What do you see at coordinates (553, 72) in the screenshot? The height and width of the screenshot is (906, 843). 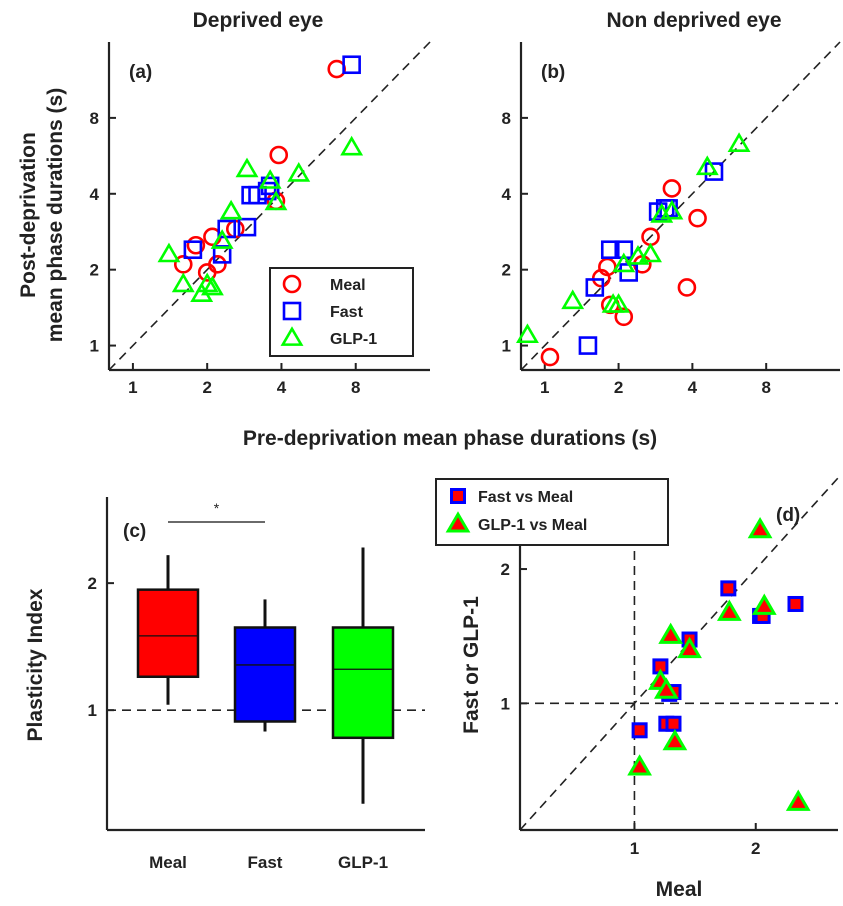 I see `panel-label: (b)` at bounding box center [553, 72].